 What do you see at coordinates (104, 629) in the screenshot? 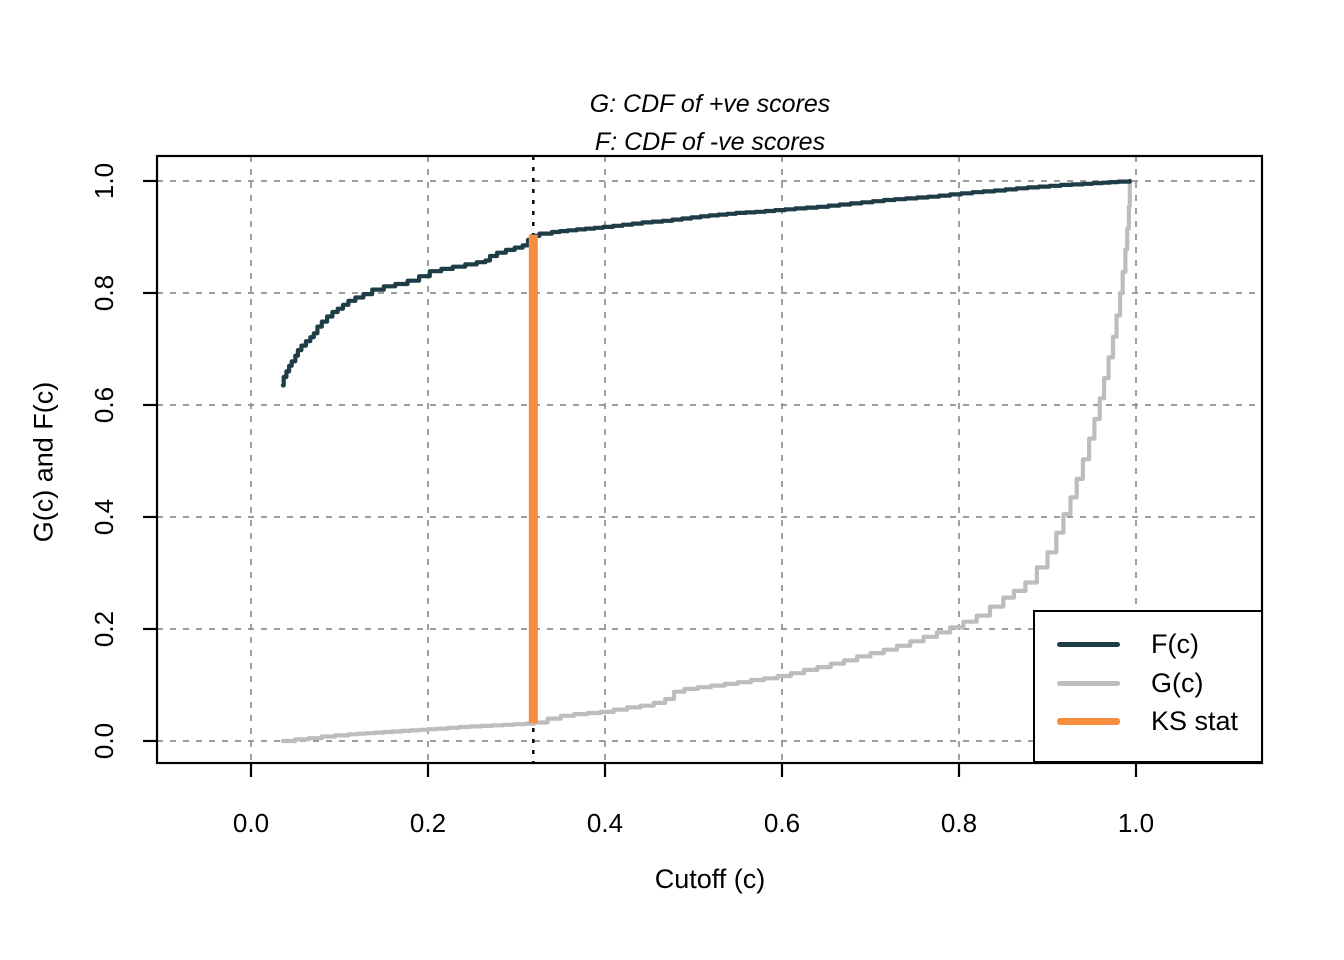
I see `y-tick-label: 0.2` at bounding box center [104, 629].